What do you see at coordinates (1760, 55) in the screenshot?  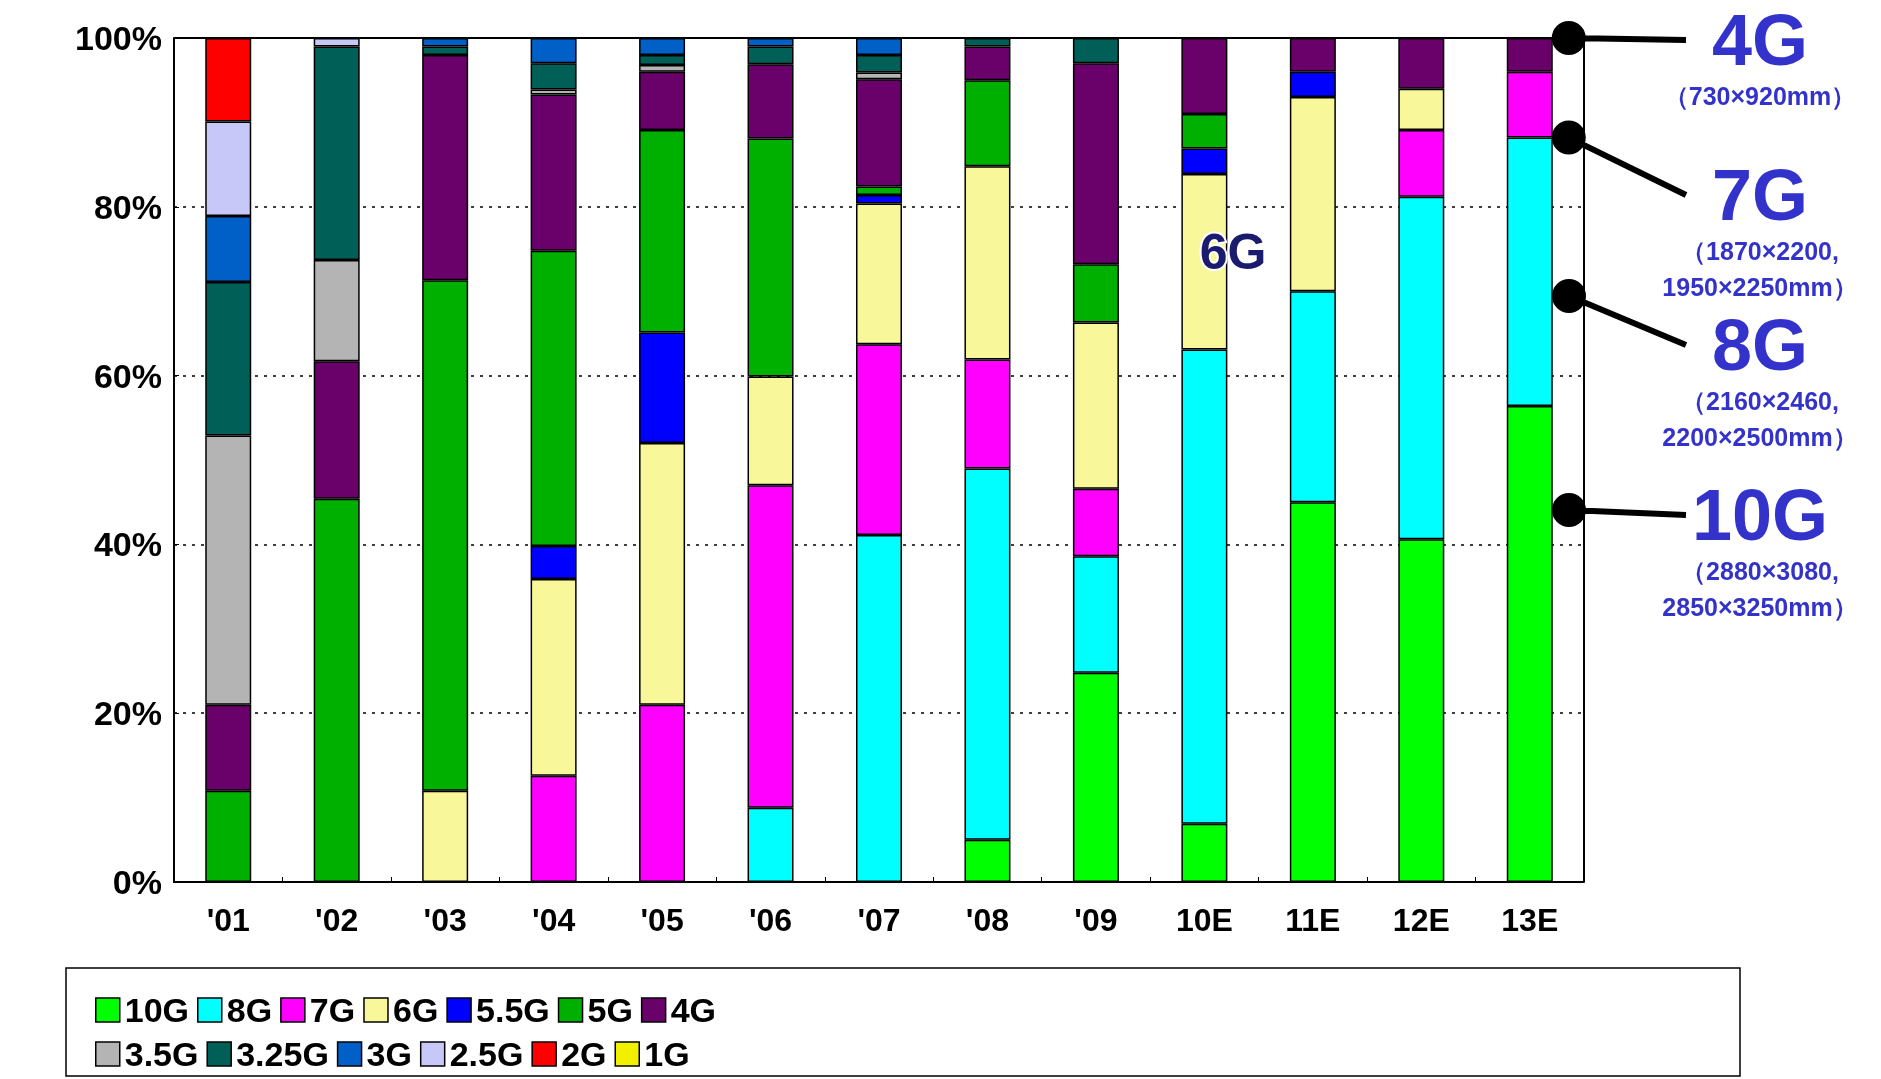 I see `annotation: 4G （730×920mm）` at bounding box center [1760, 55].